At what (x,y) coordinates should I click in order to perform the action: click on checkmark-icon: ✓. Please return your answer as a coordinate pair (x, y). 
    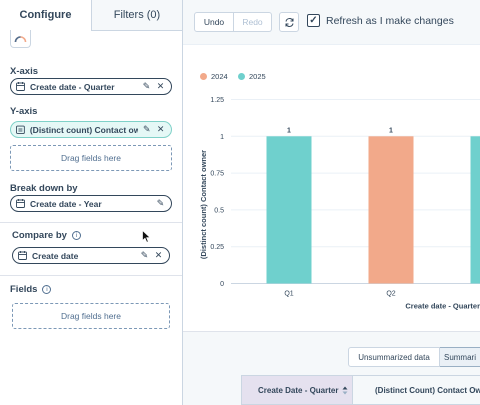
    Looking at the image, I should click on (313, 20).